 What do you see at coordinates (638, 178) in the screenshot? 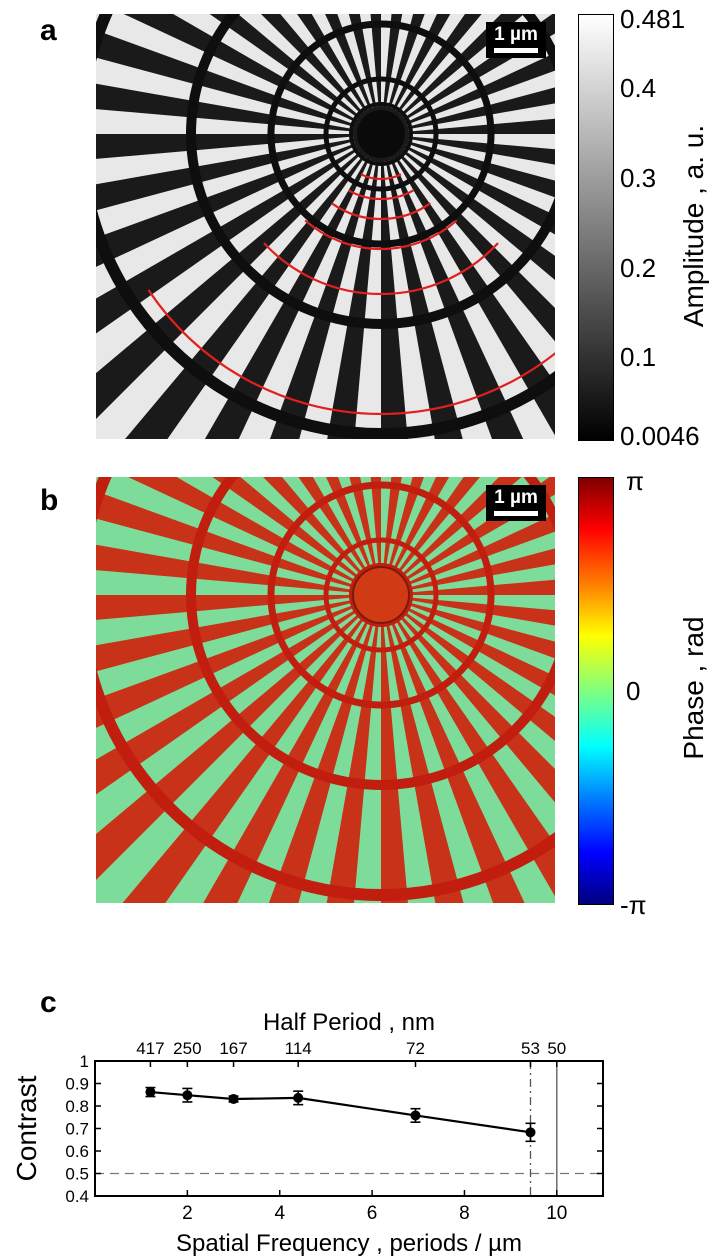
I see `amp-tick-2: 0.3` at bounding box center [638, 178].